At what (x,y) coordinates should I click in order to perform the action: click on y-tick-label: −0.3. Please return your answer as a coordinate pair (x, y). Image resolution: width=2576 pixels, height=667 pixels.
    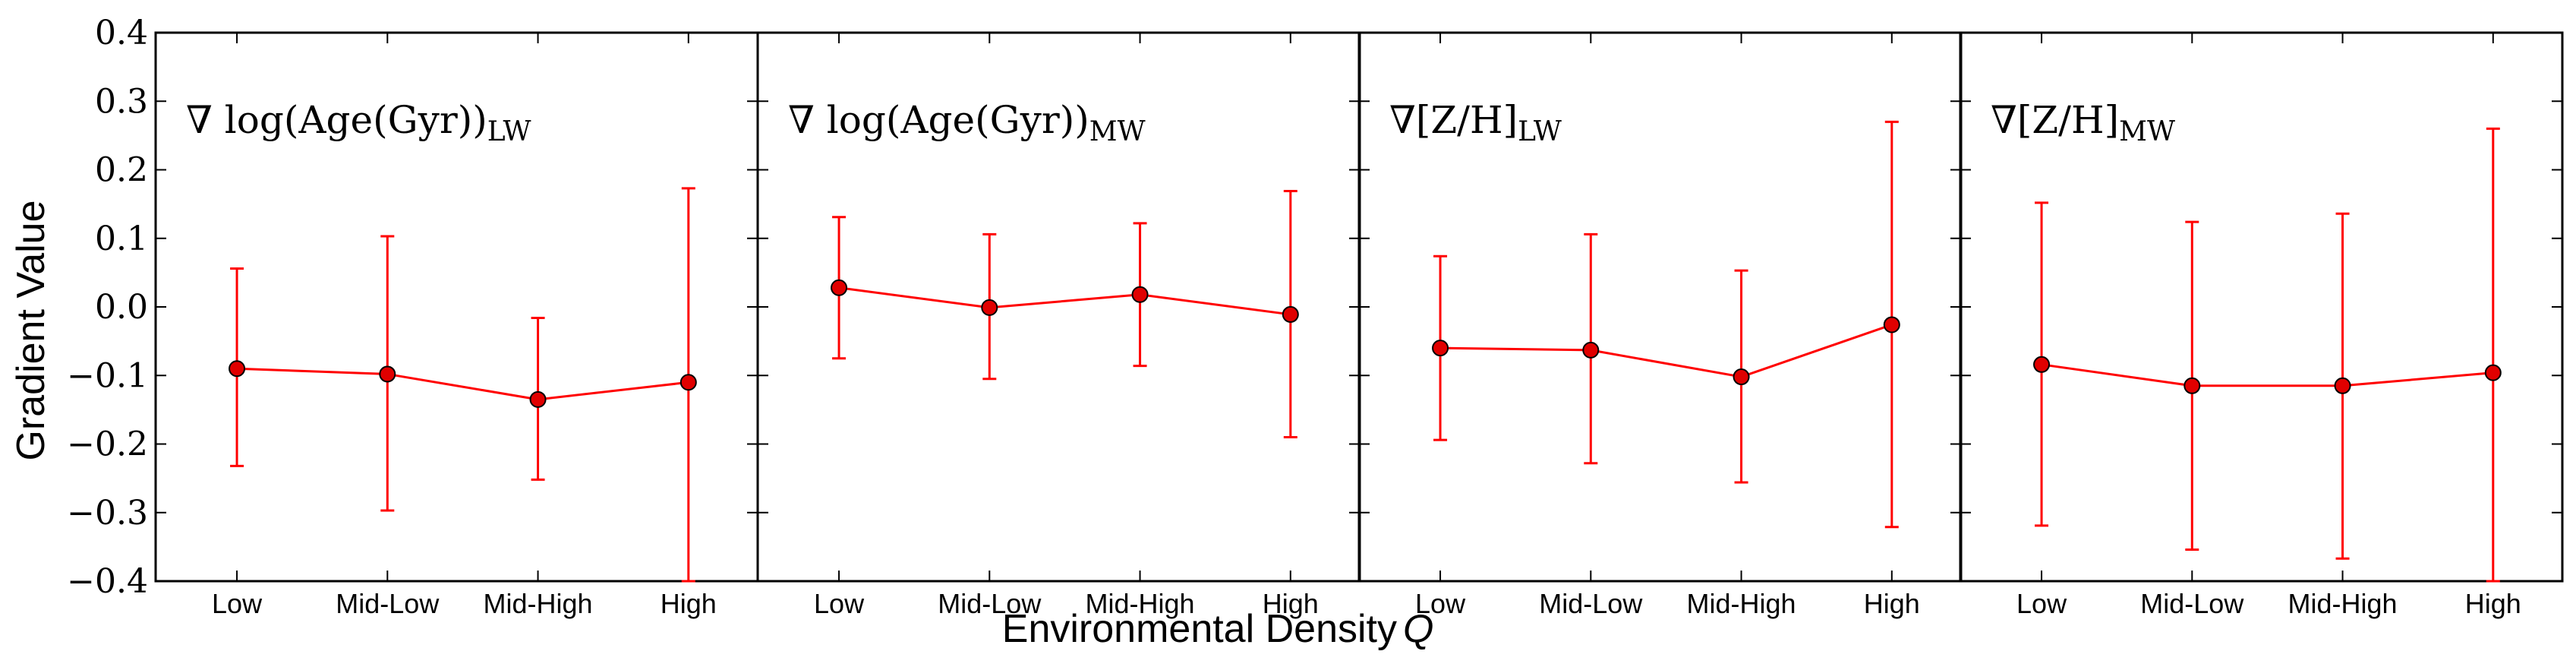
    Looking at the image, I should click on (107, 513).